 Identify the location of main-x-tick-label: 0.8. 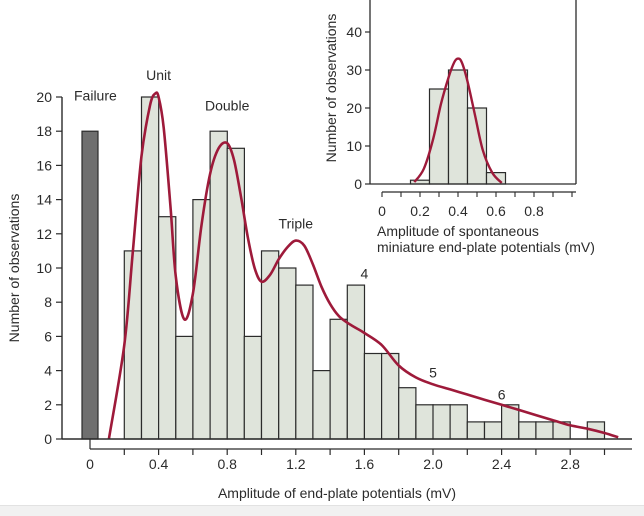
(227, 464).